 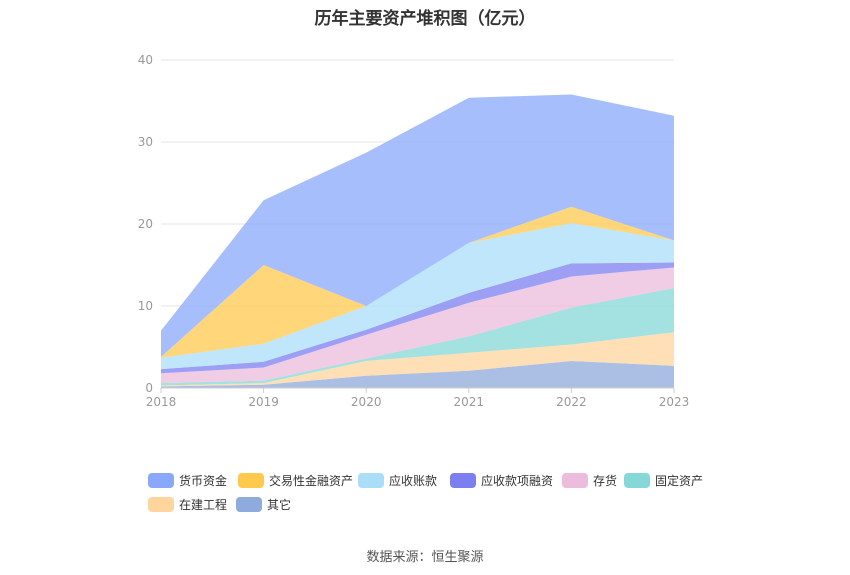 What do you see at coordinates (145, 306) in the screenshot?
I see `y-tick-label: 10` at bounding box center [145, 306].